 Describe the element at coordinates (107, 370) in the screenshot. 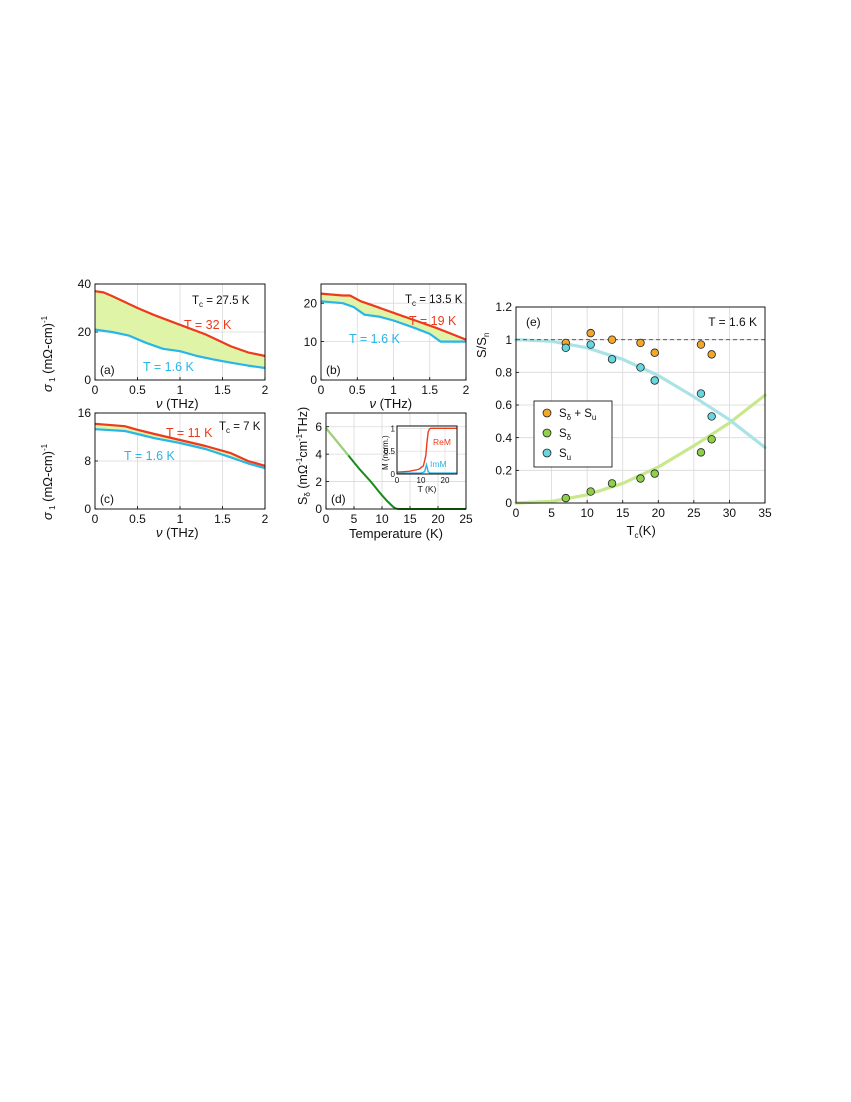

I see `panel-label: (a)` at that location.